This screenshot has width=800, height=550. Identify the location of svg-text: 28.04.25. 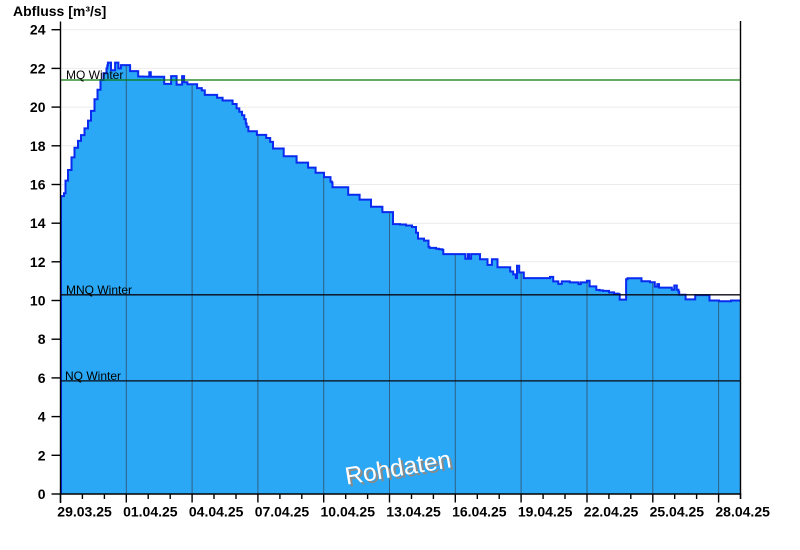
(742, 512).